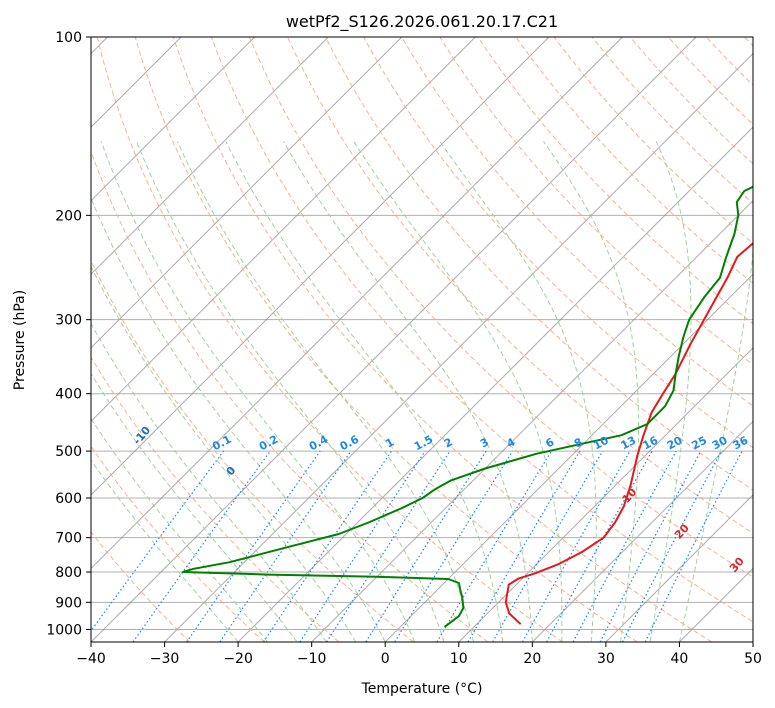  I want to click on x-tick-label: −10, so click(312, 659).